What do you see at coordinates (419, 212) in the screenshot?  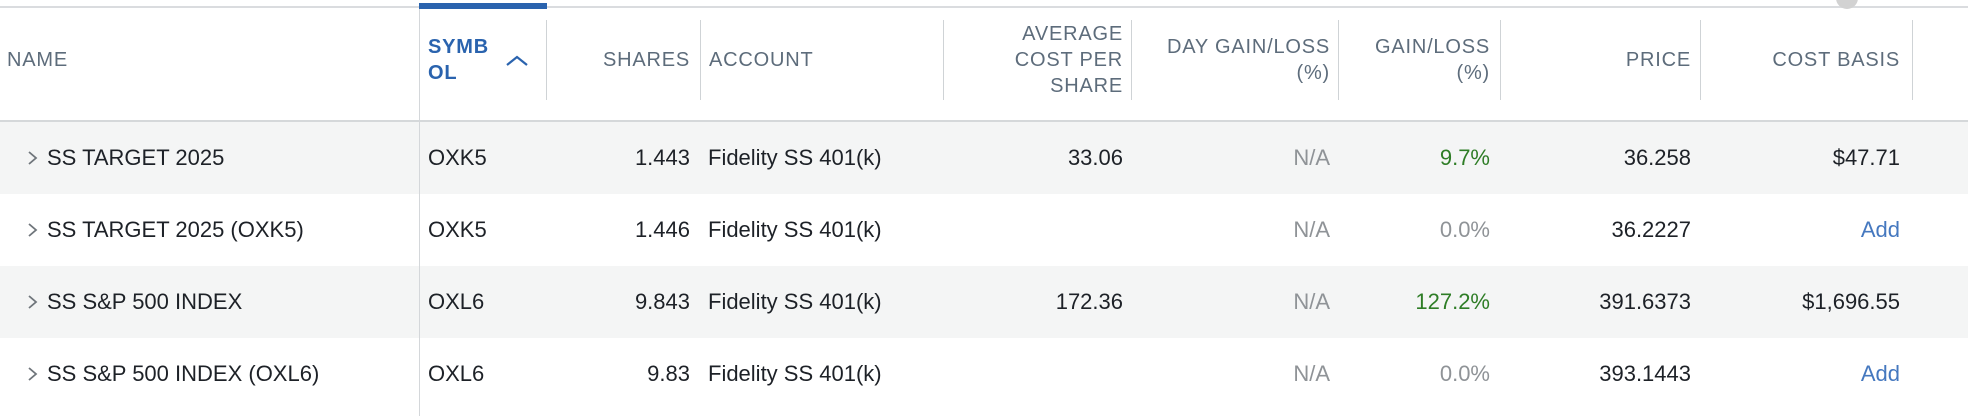 I see `name-column-divider` at bounding box center [419, 212].